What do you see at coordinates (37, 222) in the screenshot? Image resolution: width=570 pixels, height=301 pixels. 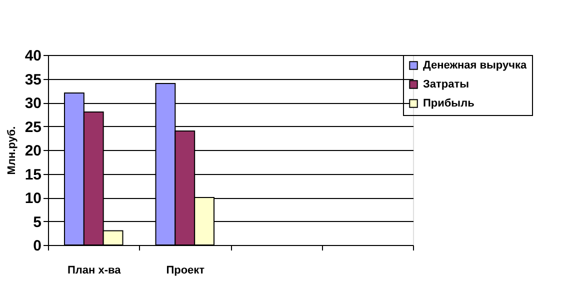 I see `y-tick-label: 5` at bounding box center [37, 222].